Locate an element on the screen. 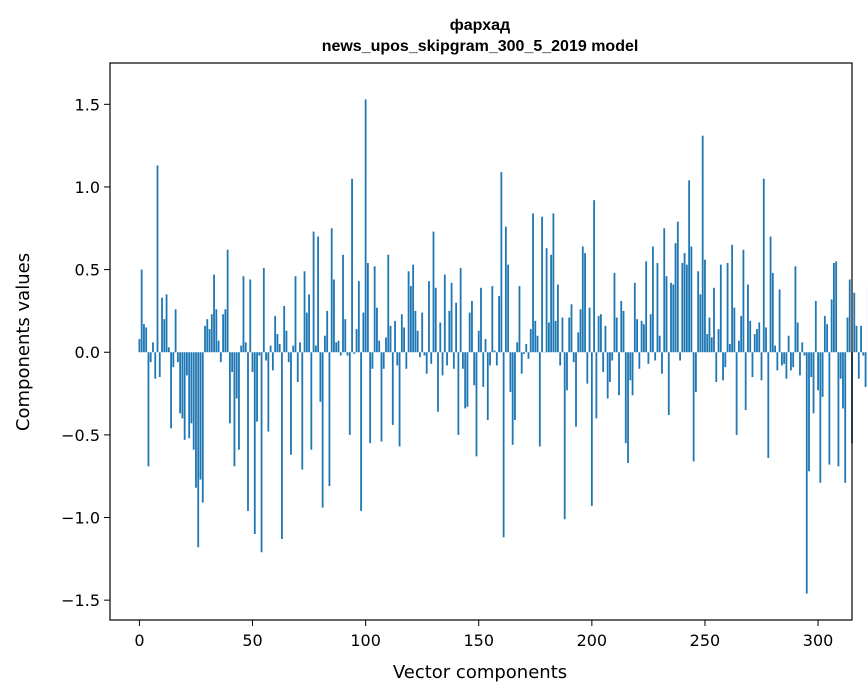 Image resolution: width=867 pixels, height=696 pixels. y-tick-label: 1.0 is located at coordinates (87, 187).